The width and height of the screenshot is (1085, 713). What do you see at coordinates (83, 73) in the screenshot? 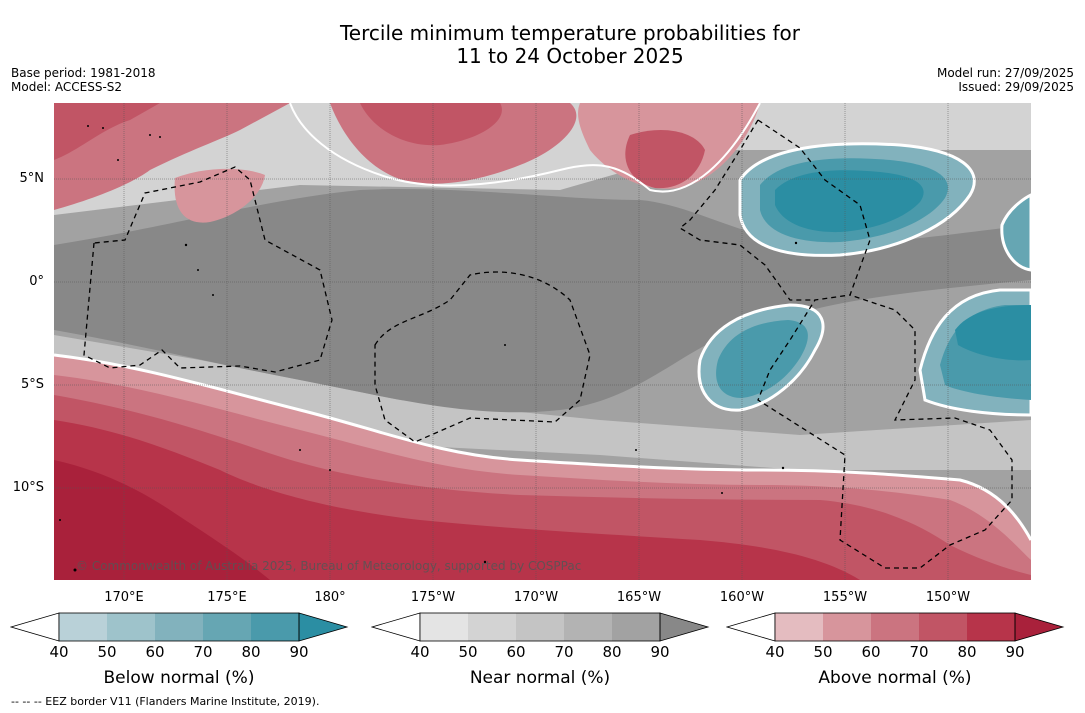
I see `base-period: Base period: 1981-2018` at bounding box center [83, 73].